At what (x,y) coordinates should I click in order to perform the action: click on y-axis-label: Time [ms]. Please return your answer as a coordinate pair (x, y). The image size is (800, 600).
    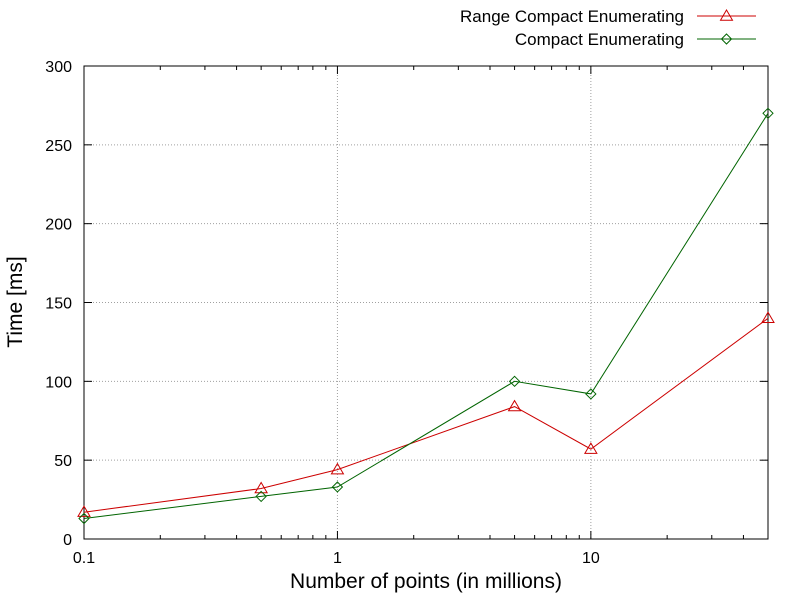
    Looking at the image, I should click on (15, 301).